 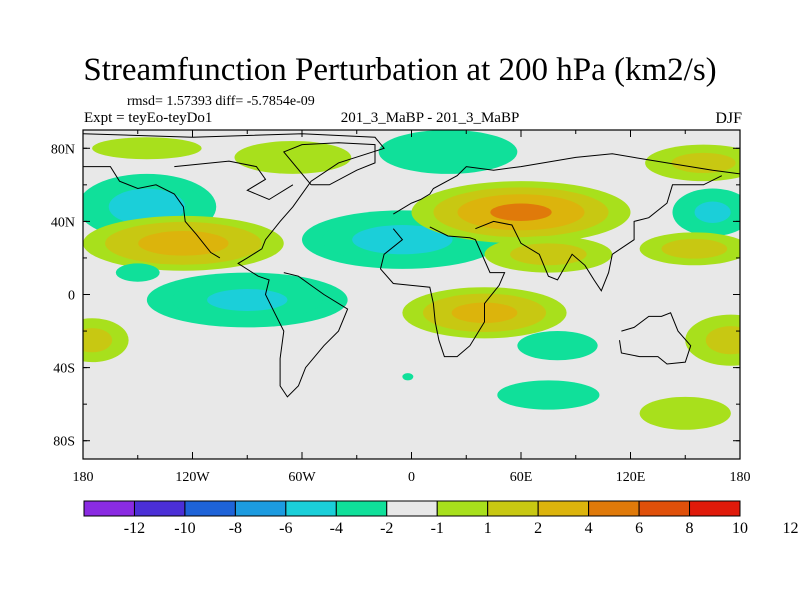 What do you see at coordinates (690, 528) in the screenshot?
I see `colorbar-label: 8` at bounding box center [690, 528].